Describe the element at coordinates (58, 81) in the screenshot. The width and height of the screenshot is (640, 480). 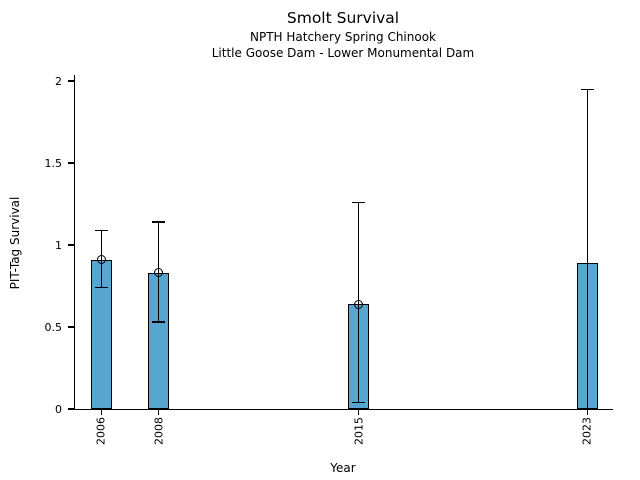
I see `y-tick-label: 2` at that location.